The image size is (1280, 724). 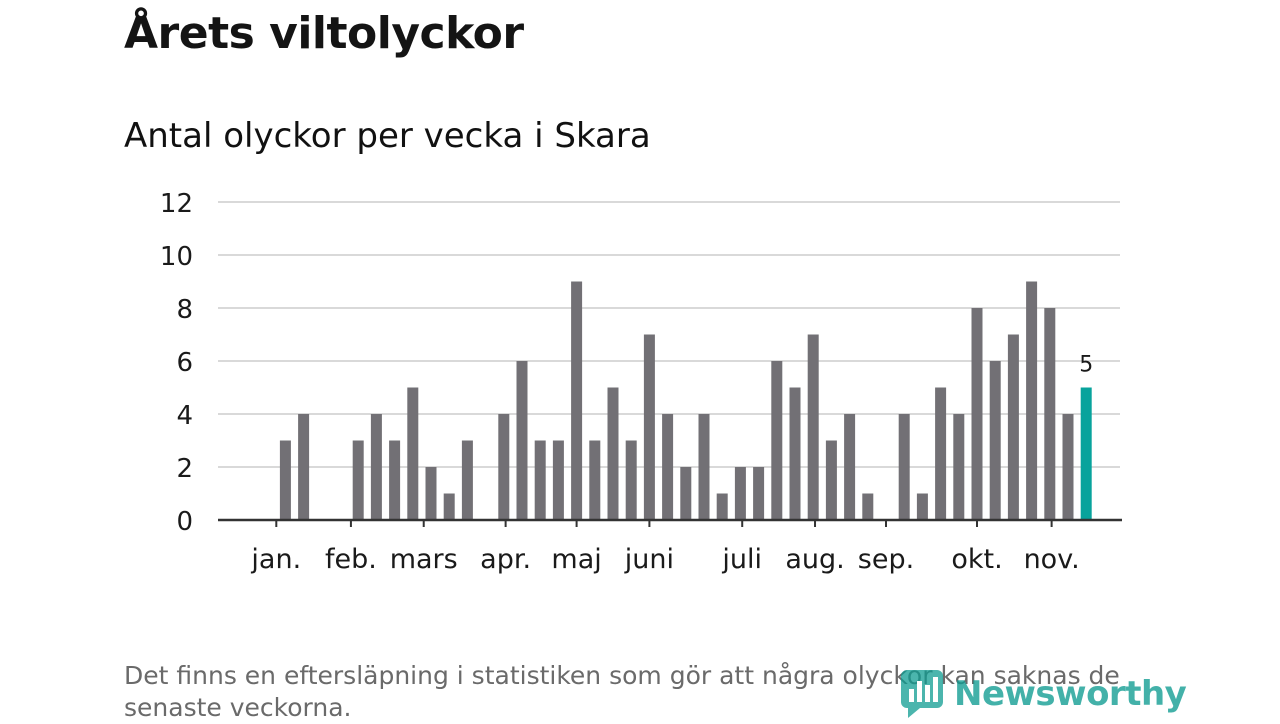 What do you see at coordinates (505, 559) in the screenshot?
I see `x-tick-label: apr.` at bounding box center [505, 559].